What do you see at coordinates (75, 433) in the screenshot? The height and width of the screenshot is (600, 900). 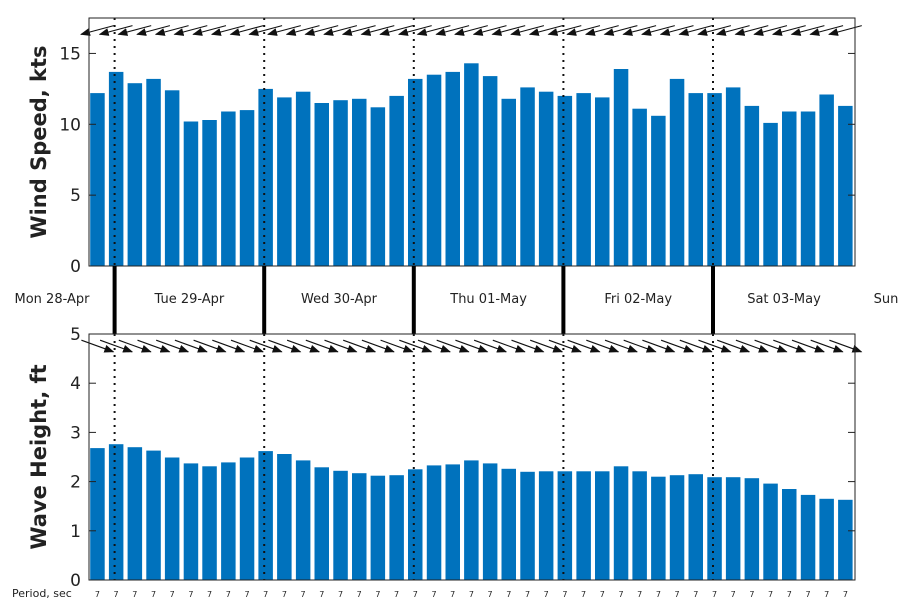 I see `y-tick-label: 3` at bounding box center [75, 433].